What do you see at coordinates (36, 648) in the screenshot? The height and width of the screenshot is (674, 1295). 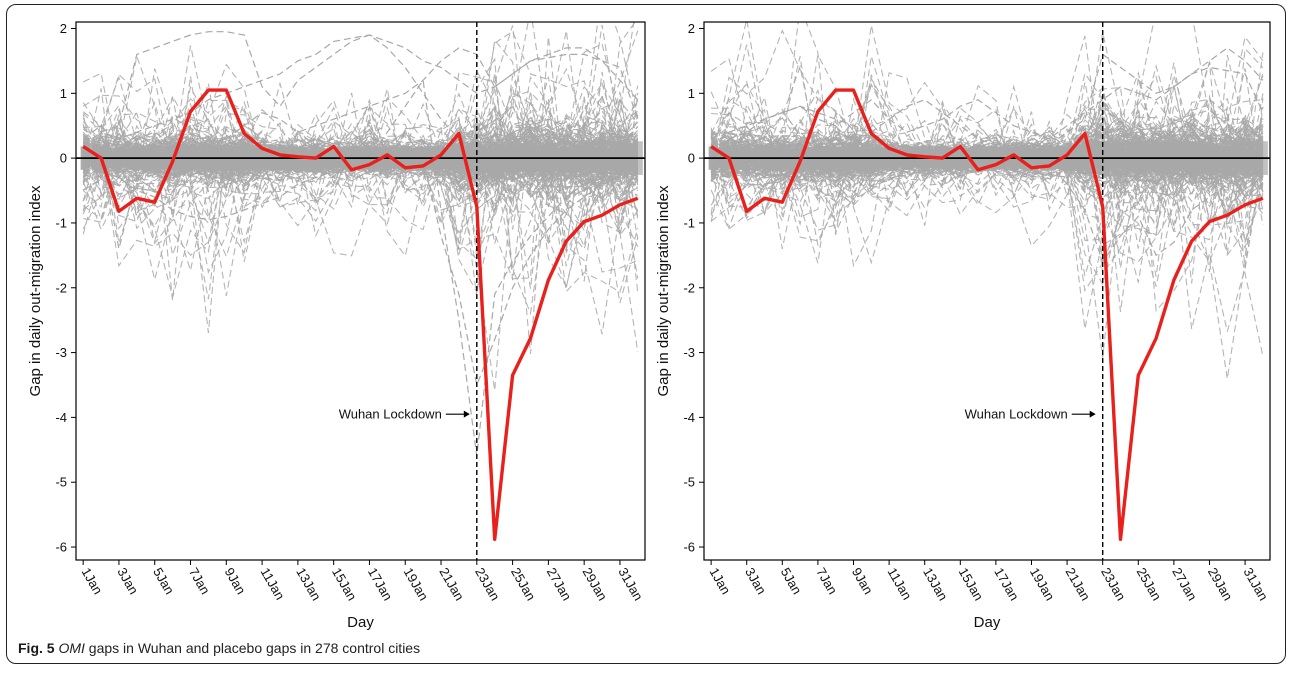 I see `figure-number: Fig. 5` at bounding box center [36, 648].